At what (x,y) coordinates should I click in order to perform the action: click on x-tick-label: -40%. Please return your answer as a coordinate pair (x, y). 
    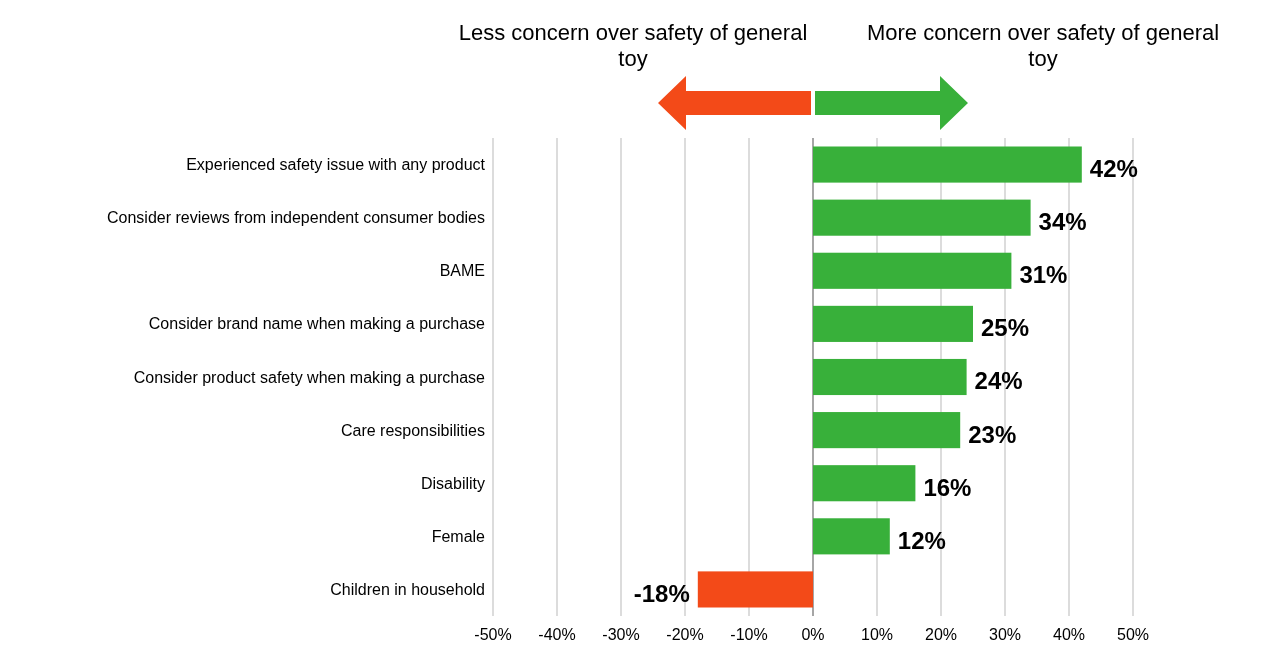
    Looking at the image, I should click on (557, 634).